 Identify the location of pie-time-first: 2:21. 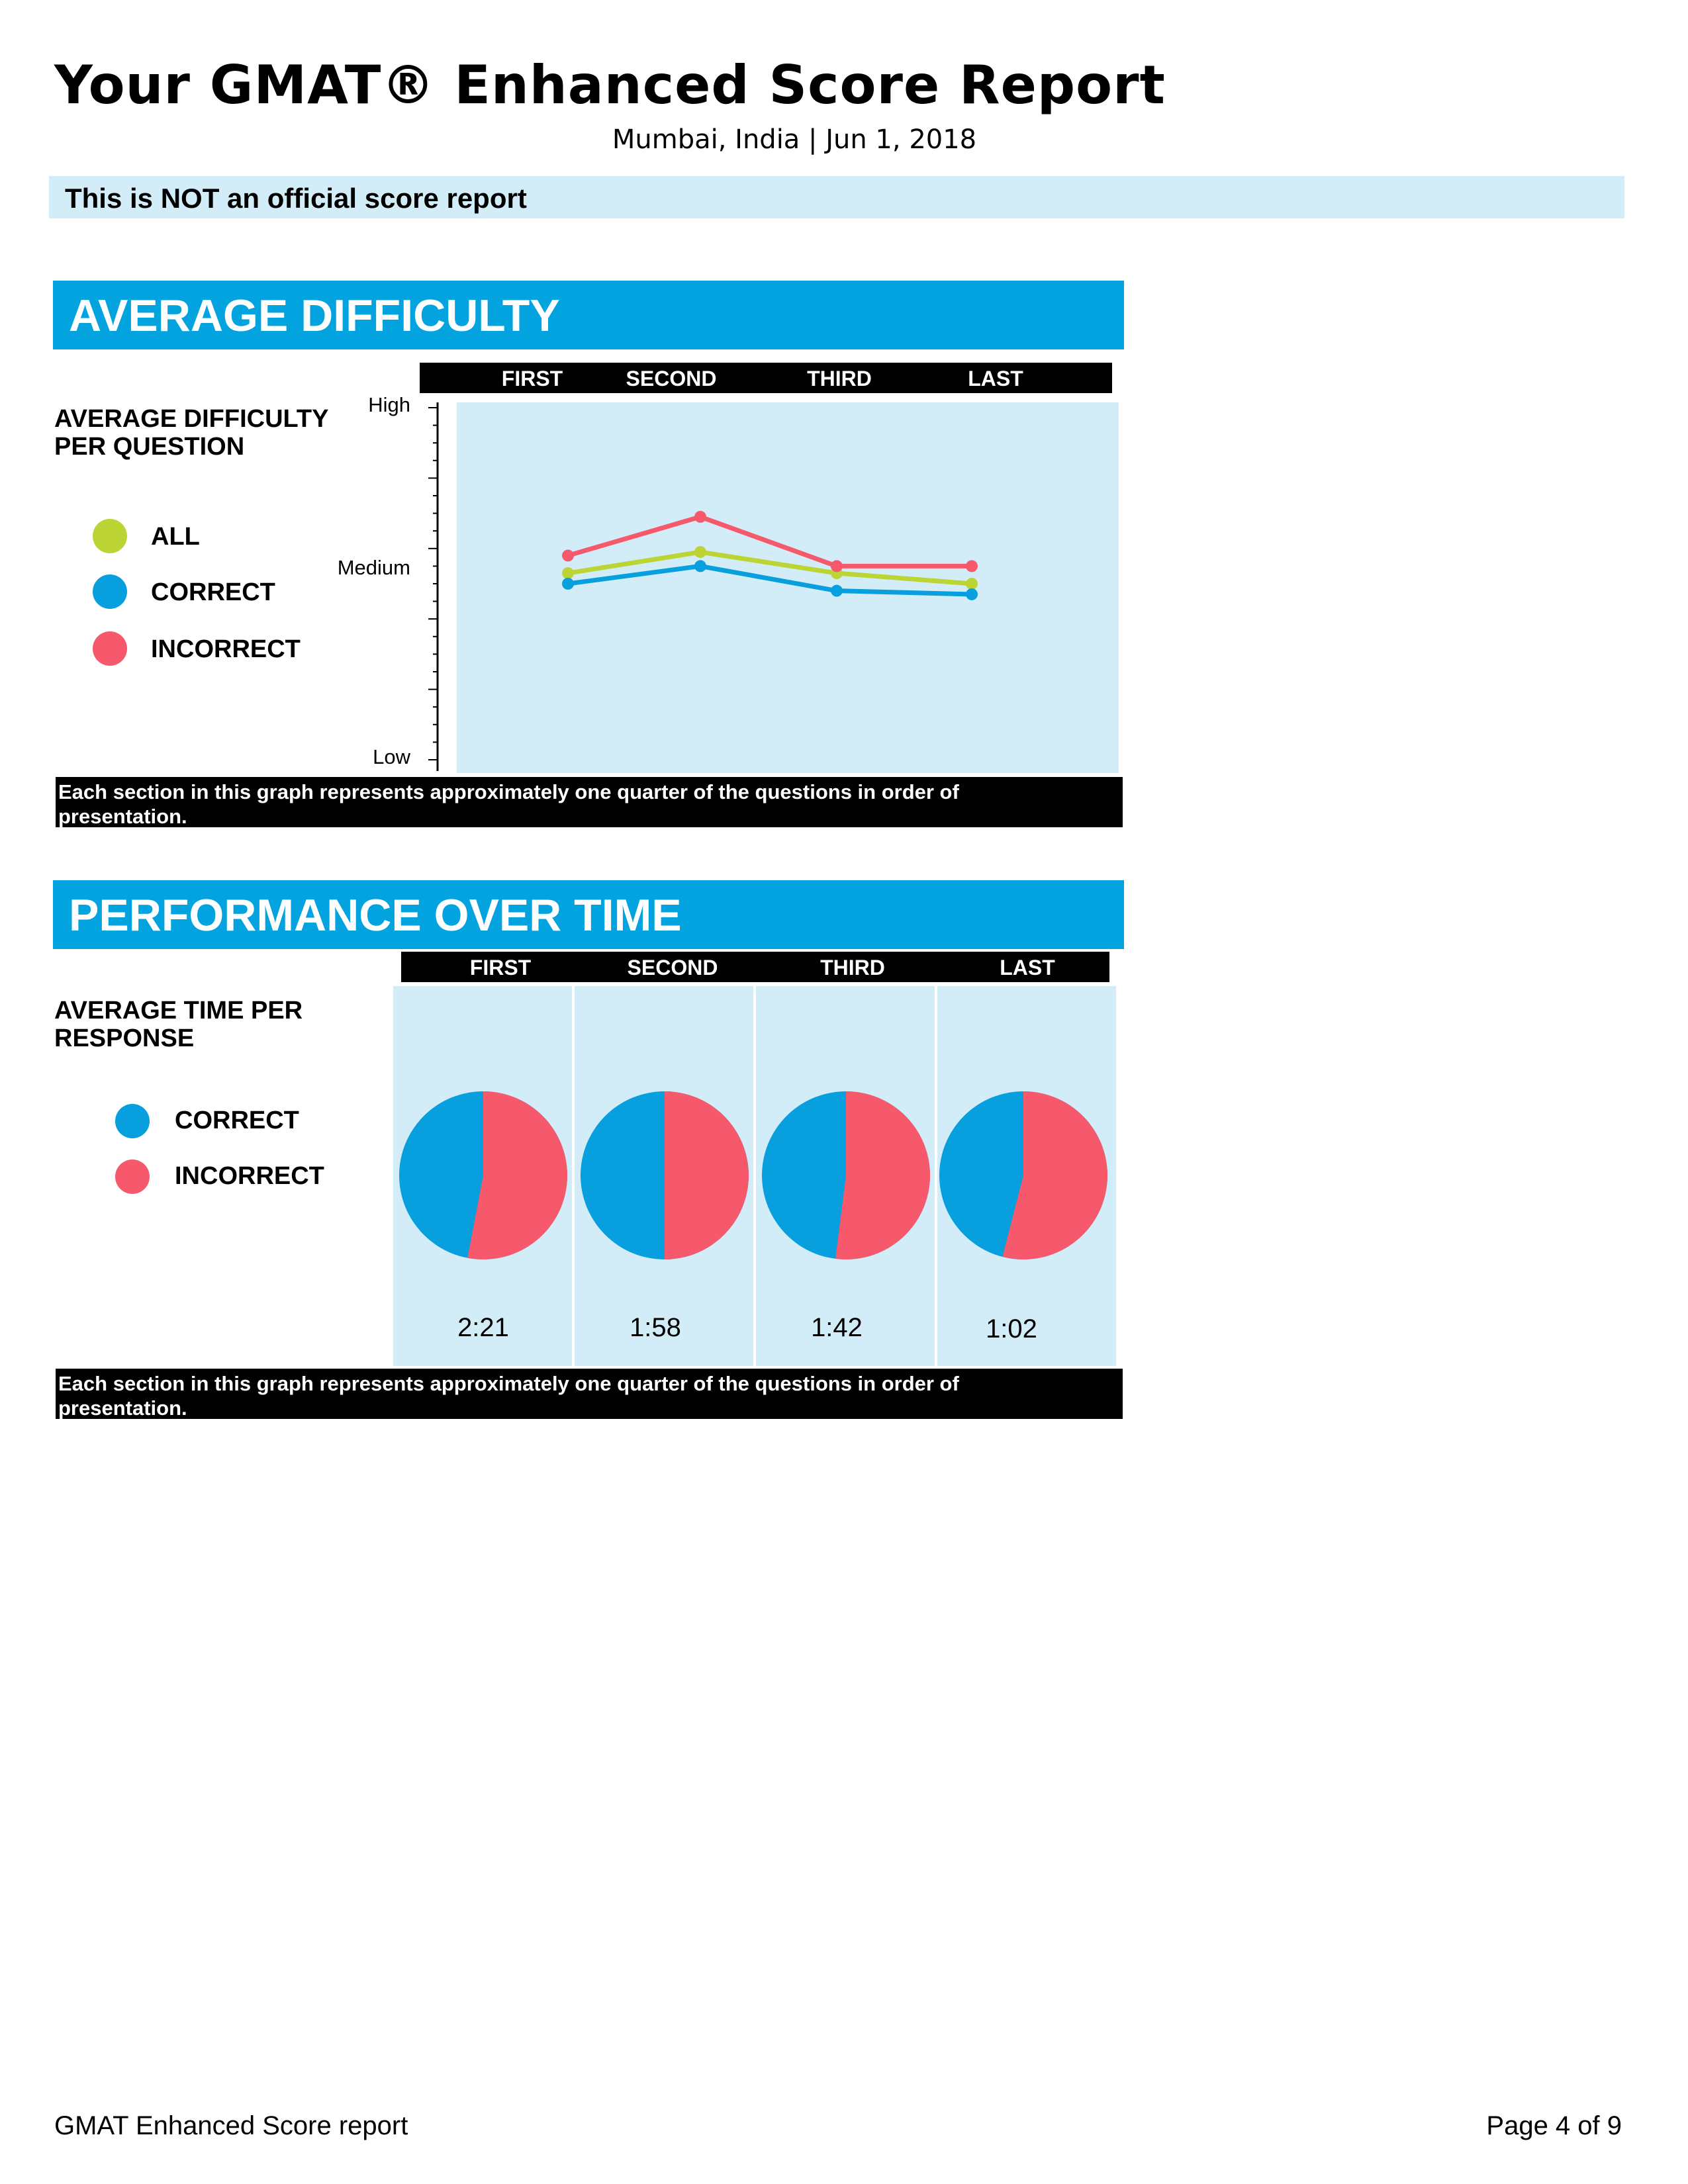
(483, 1327).